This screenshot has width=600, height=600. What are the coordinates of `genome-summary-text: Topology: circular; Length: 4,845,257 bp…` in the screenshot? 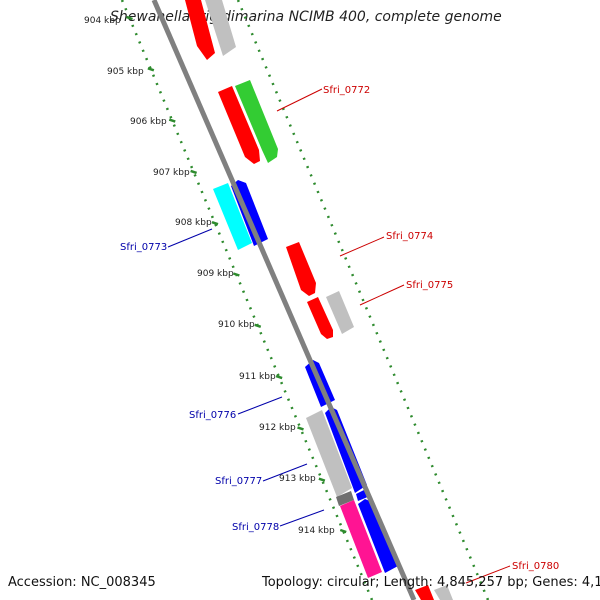 It's located at (431, 582).